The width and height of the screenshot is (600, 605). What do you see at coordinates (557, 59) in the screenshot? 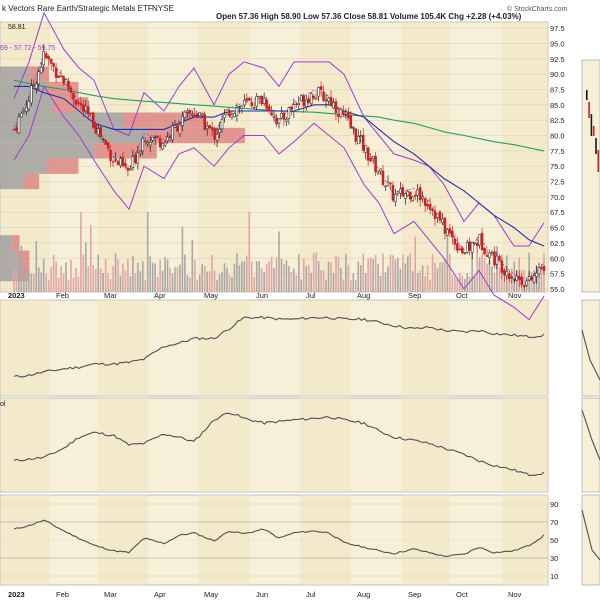
I see `y-tick-label: 92.5` at bounding box center [557, 59].